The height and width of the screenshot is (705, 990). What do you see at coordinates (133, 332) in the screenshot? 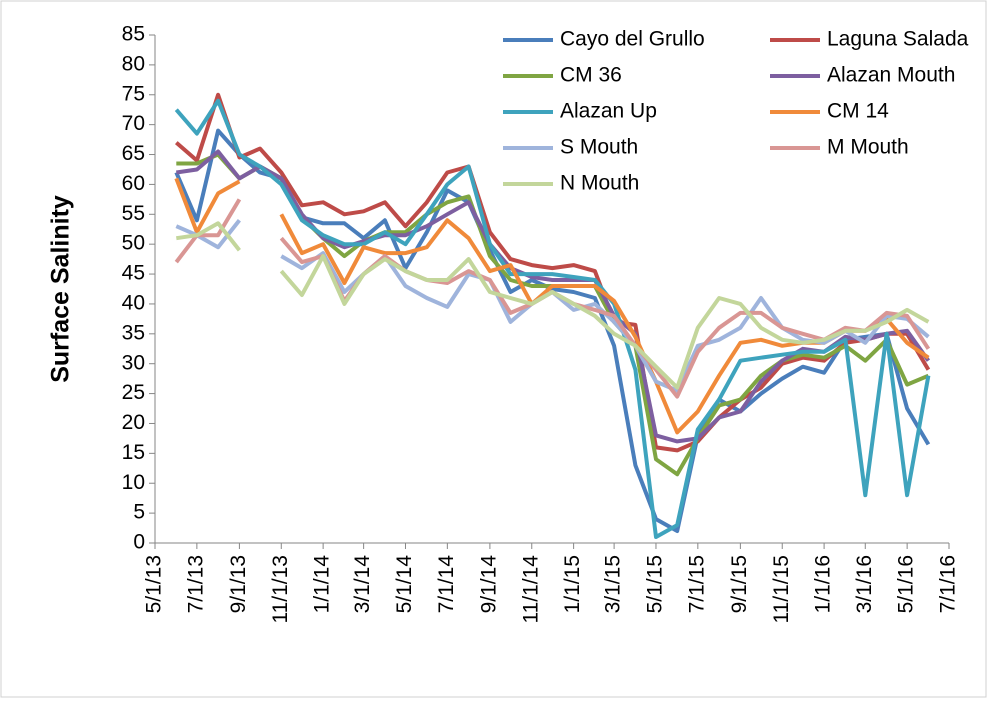
I see `y-tick-label: 35` at bounding box center [133, 332].